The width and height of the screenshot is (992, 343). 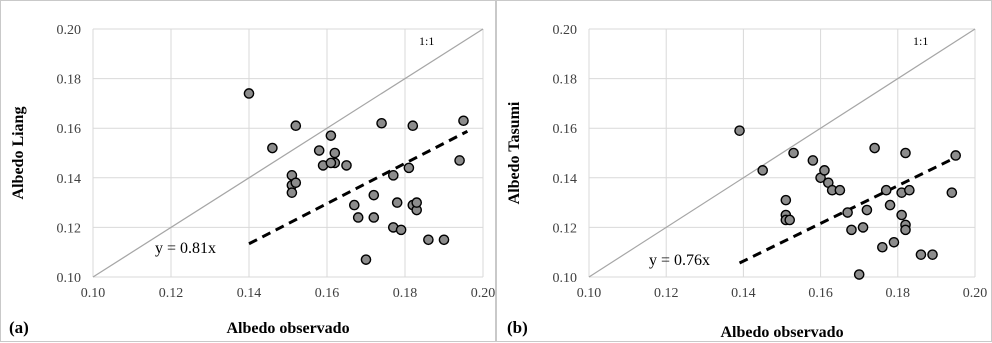 What do you see at coordinates (517, 327) in the screenshot?
I see `panel-label: (b)` at bounding box center [517, 327].